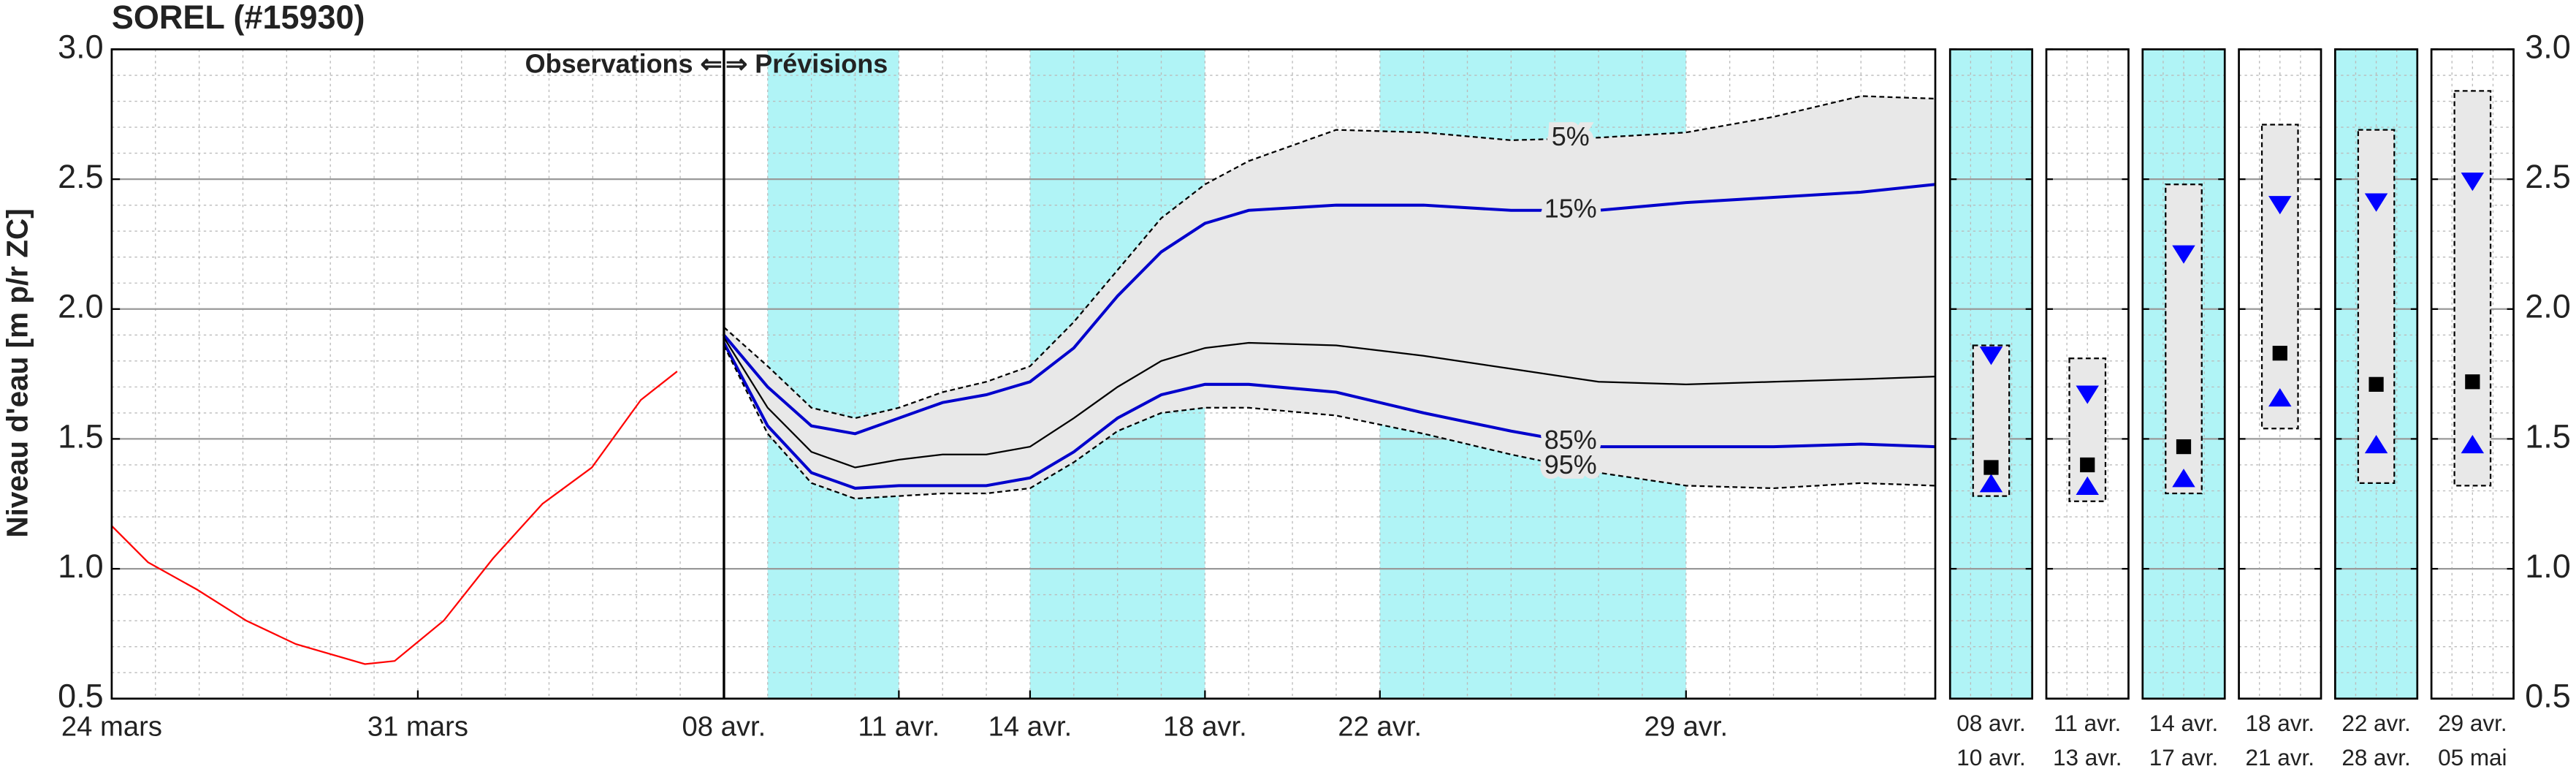  What do you see at coordinates (418, 726) in the screenshot?
I see `x-tick-label: 31 mars` at bounding box center [418, 726].